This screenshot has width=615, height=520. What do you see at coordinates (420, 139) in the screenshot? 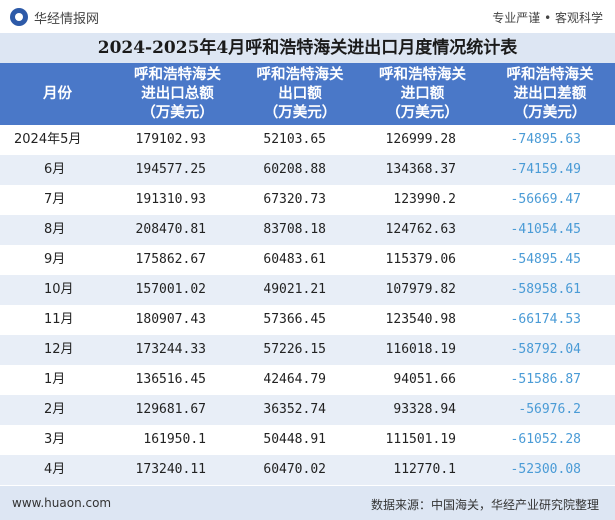
I see `cell-import: 126999.28` at bounding box center [420, 139].